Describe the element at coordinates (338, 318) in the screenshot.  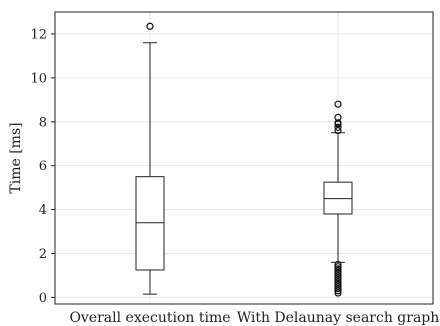
I see `x-category-label: With Delaunay search graph` at that location.